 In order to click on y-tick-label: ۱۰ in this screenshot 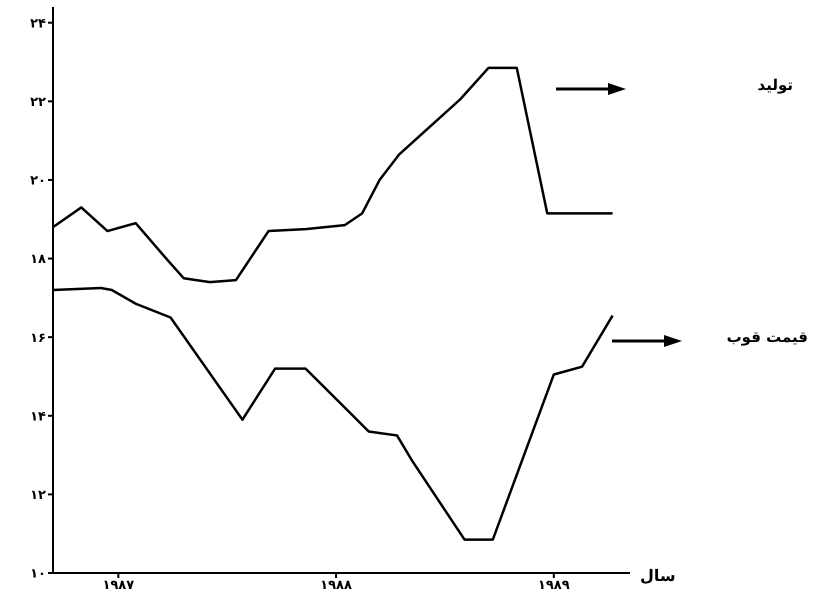, I will do `click(38, 574)`.